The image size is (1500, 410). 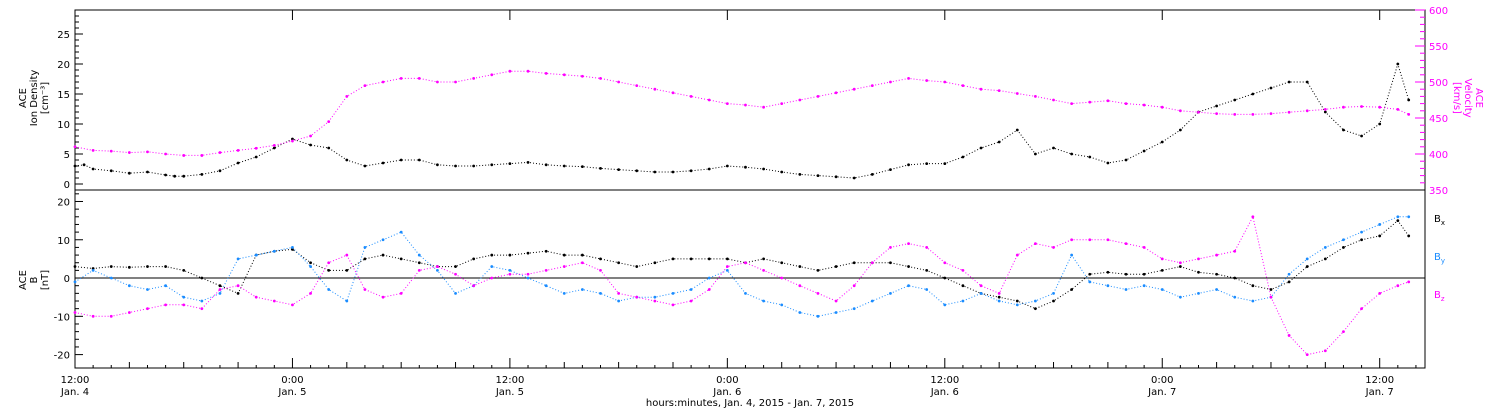 What do you see at coordinates (63, 202) in the screenshot?
I see `bottom-tick-label: 20` at bounding box center [63, 202].